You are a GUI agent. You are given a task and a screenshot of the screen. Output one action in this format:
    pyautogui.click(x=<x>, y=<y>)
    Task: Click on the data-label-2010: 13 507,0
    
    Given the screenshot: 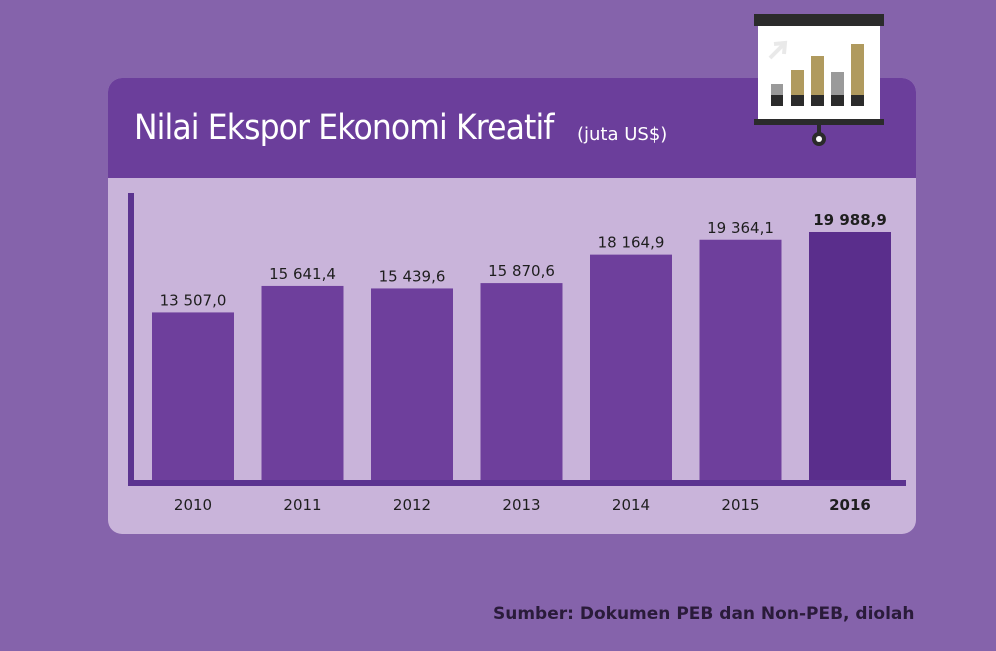 What is the action you would take?
    pyautogui.click(x=193, y=300)
    